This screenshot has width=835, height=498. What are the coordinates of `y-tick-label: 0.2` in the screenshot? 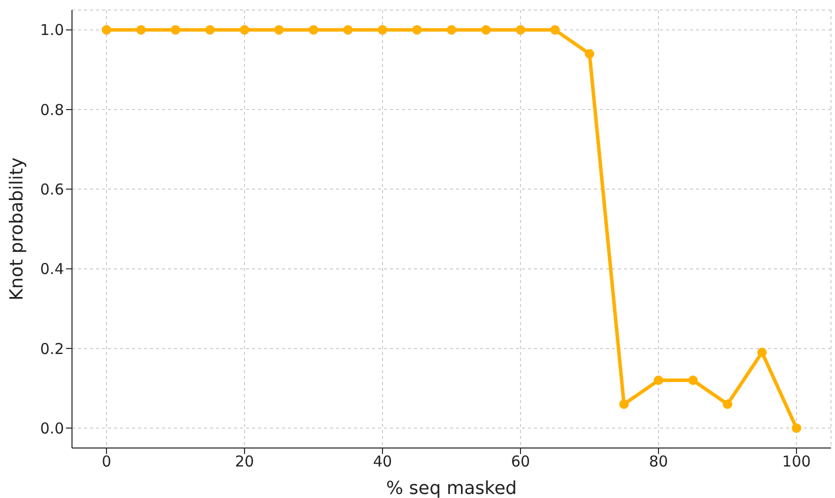 It's located at (52, 349).